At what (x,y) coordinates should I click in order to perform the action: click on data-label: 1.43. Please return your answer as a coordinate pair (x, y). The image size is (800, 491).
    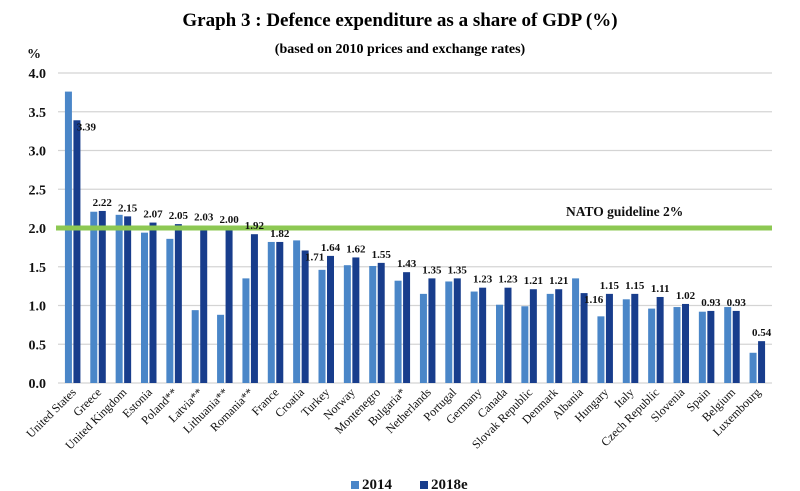
    Looking at the image, I should click on (407, 264).